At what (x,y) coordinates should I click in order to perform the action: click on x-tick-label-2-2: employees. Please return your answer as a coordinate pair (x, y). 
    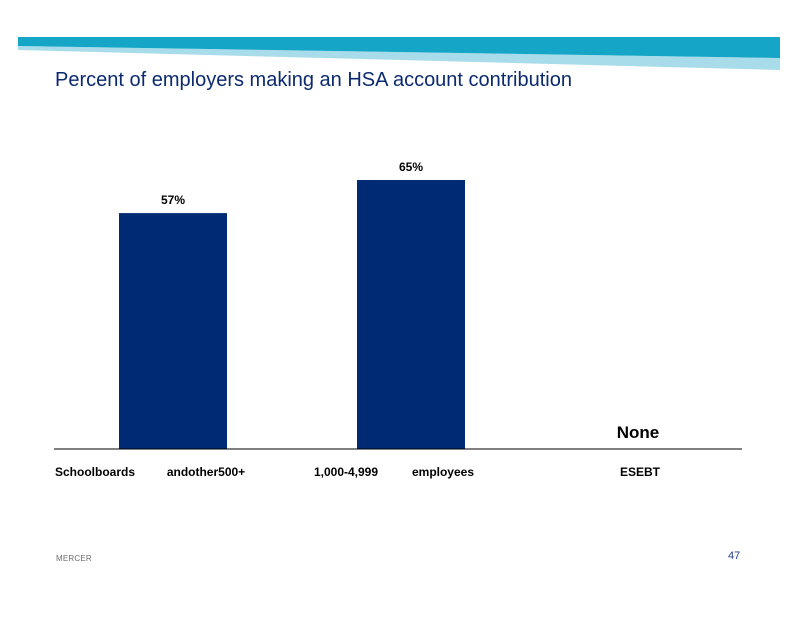
    Looking at the image, I should click on (443, 472).